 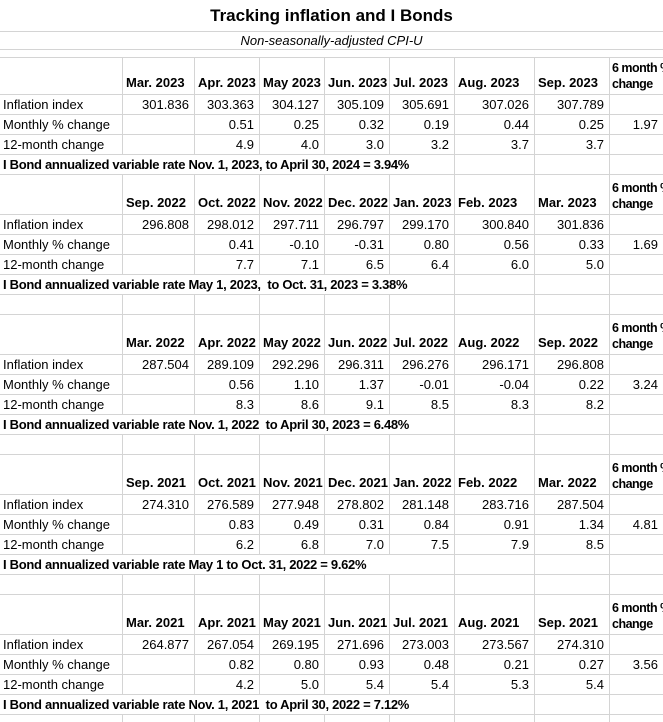 I want to click on six-month-change-value: 3.56, so click(x=636, y=665).